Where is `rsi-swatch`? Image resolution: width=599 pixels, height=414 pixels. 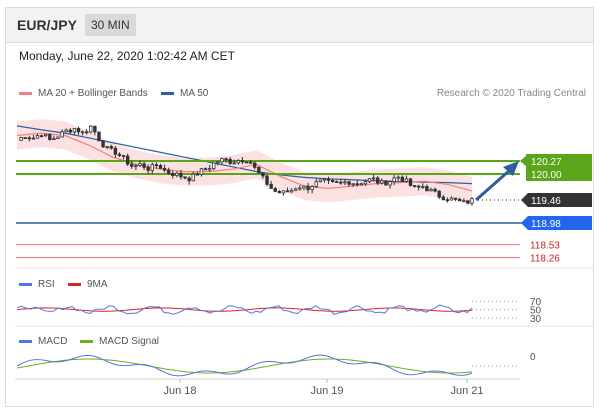
rsi-swatch is located at coordinates (25, 284).